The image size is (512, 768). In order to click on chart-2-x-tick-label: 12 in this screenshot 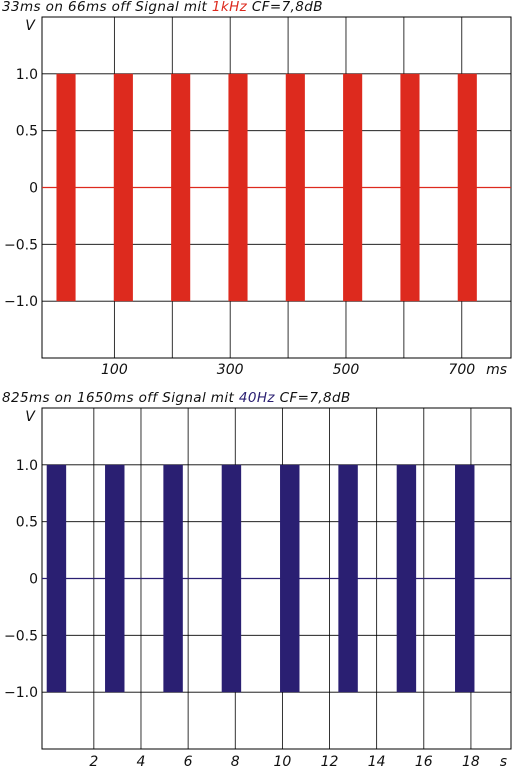, I will do `click(330, 761)`.